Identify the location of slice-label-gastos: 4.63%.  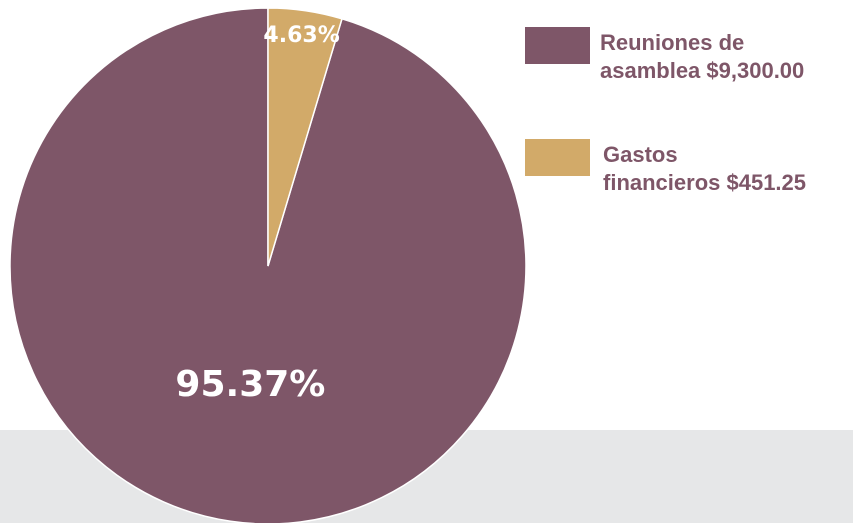
(301, 35).